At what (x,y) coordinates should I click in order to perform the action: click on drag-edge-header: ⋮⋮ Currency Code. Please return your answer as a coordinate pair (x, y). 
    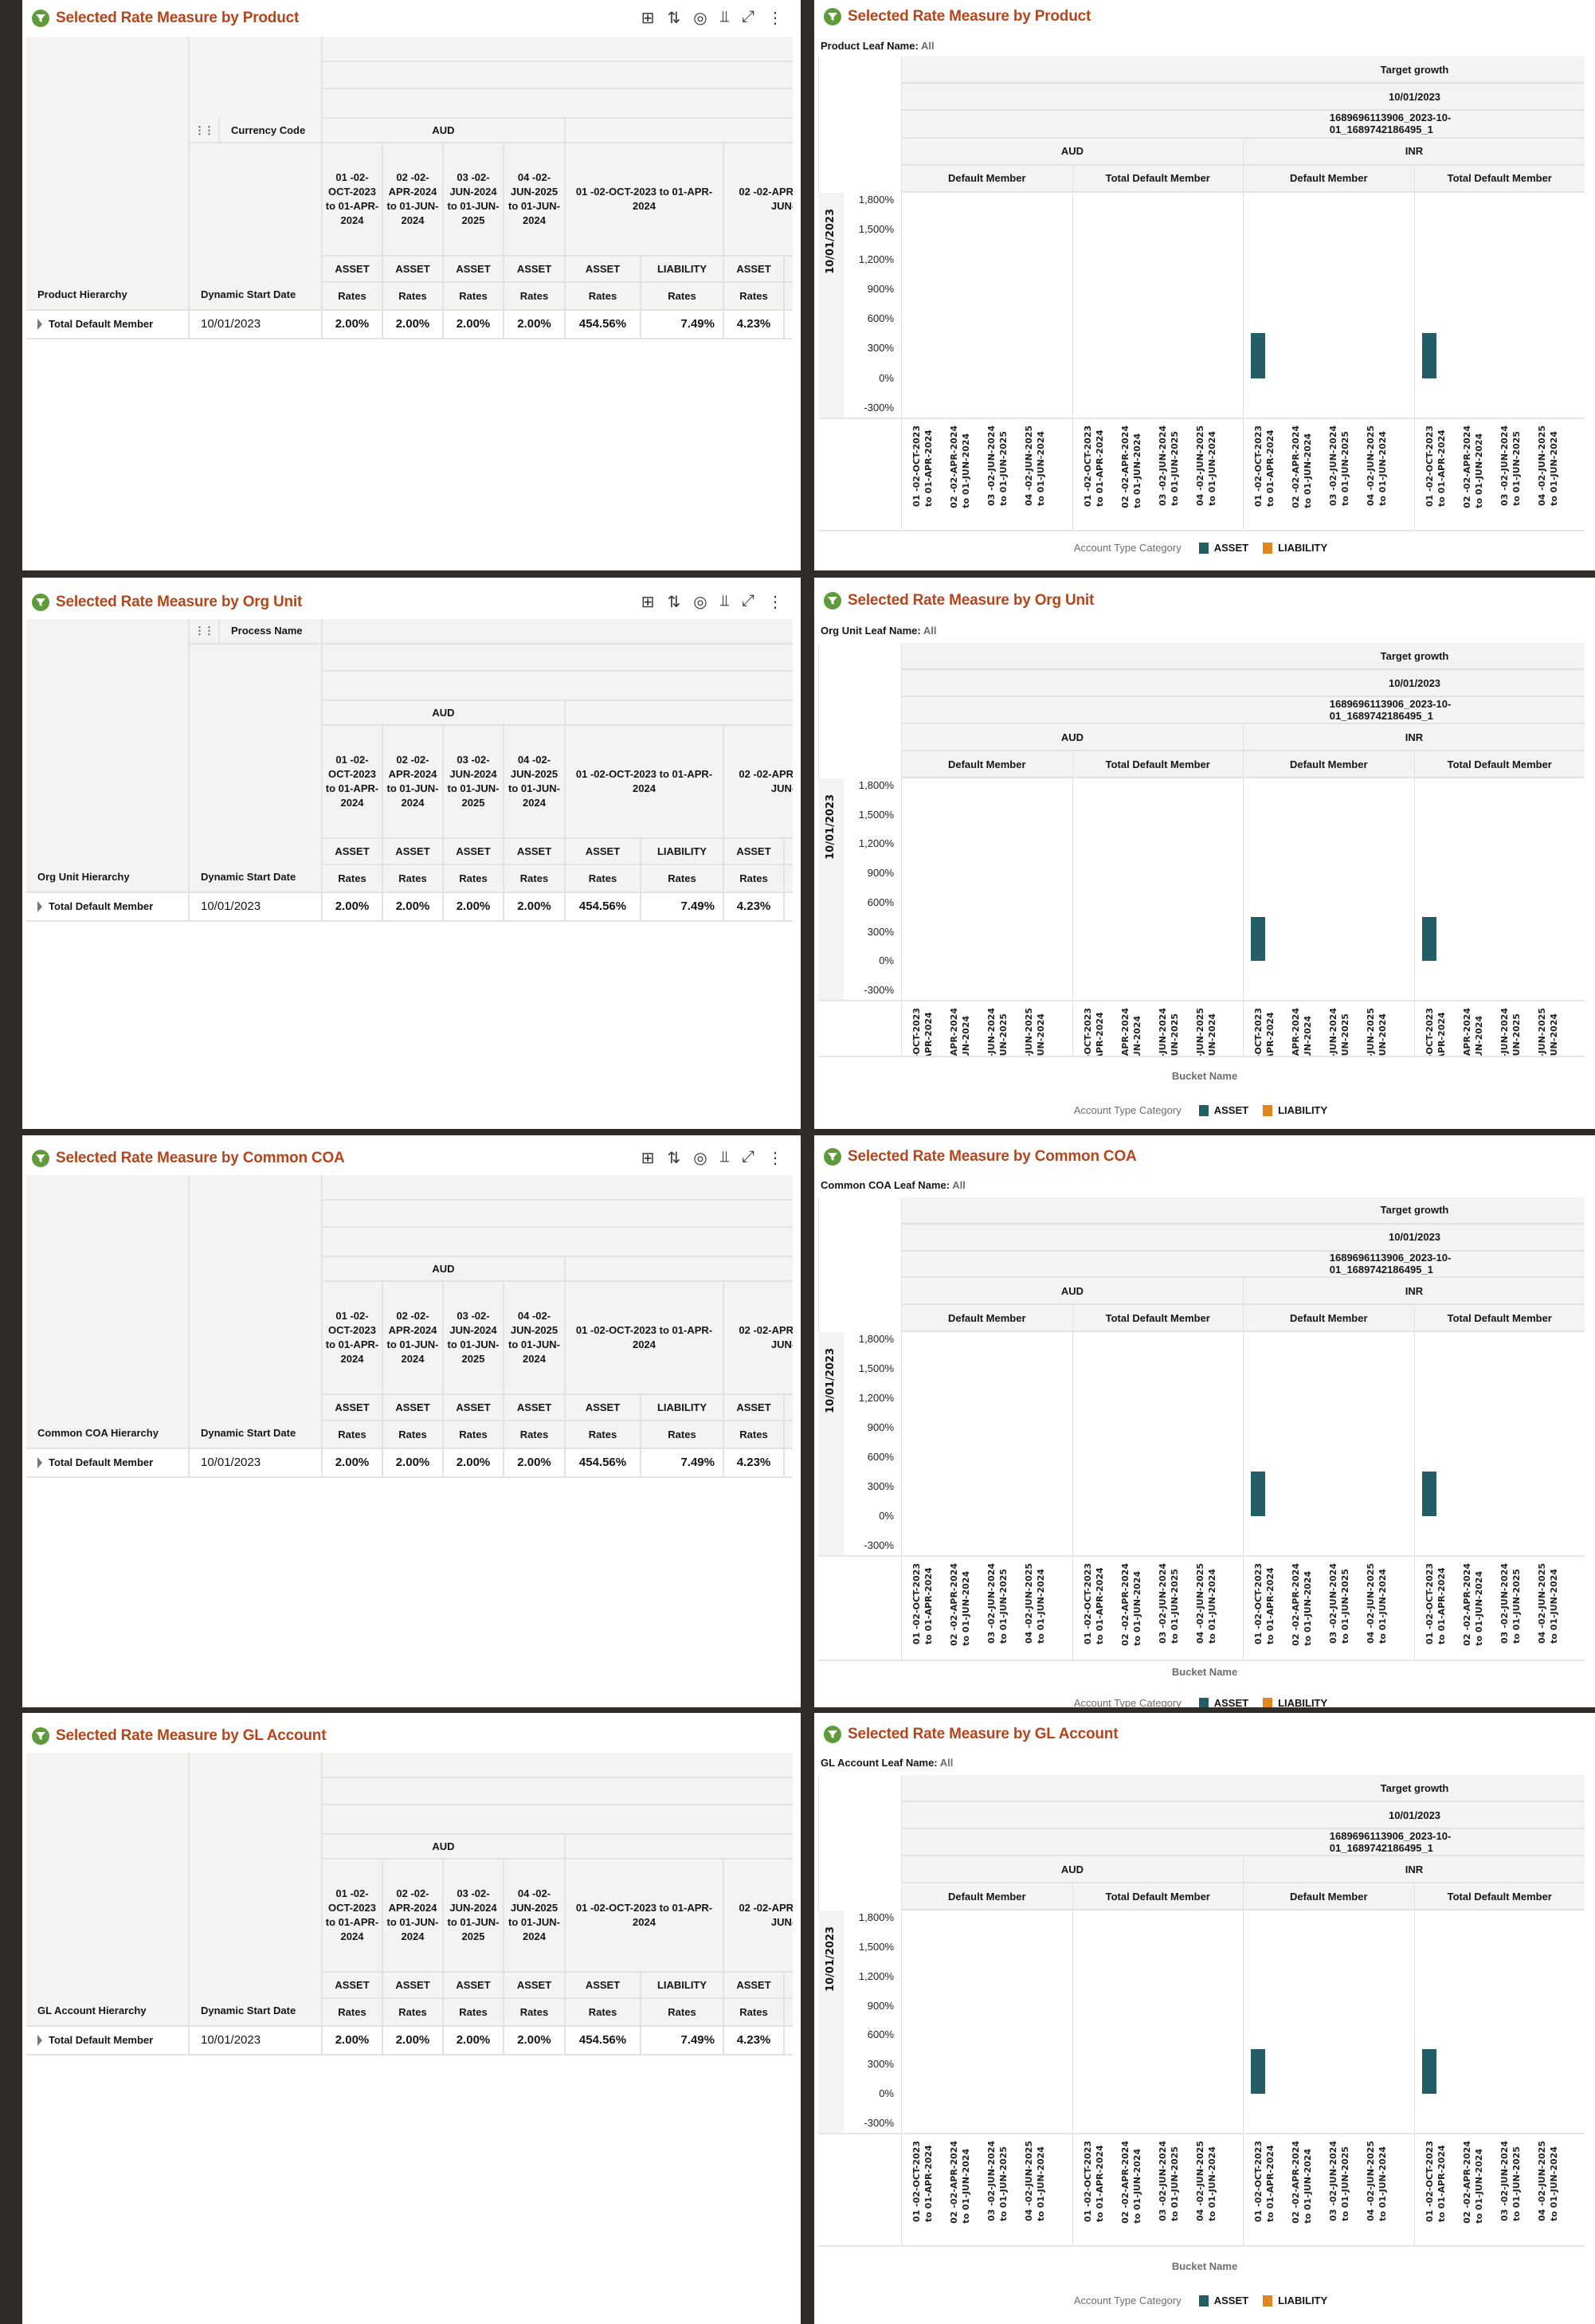
    Looking at the image, I should click on (256, 131).